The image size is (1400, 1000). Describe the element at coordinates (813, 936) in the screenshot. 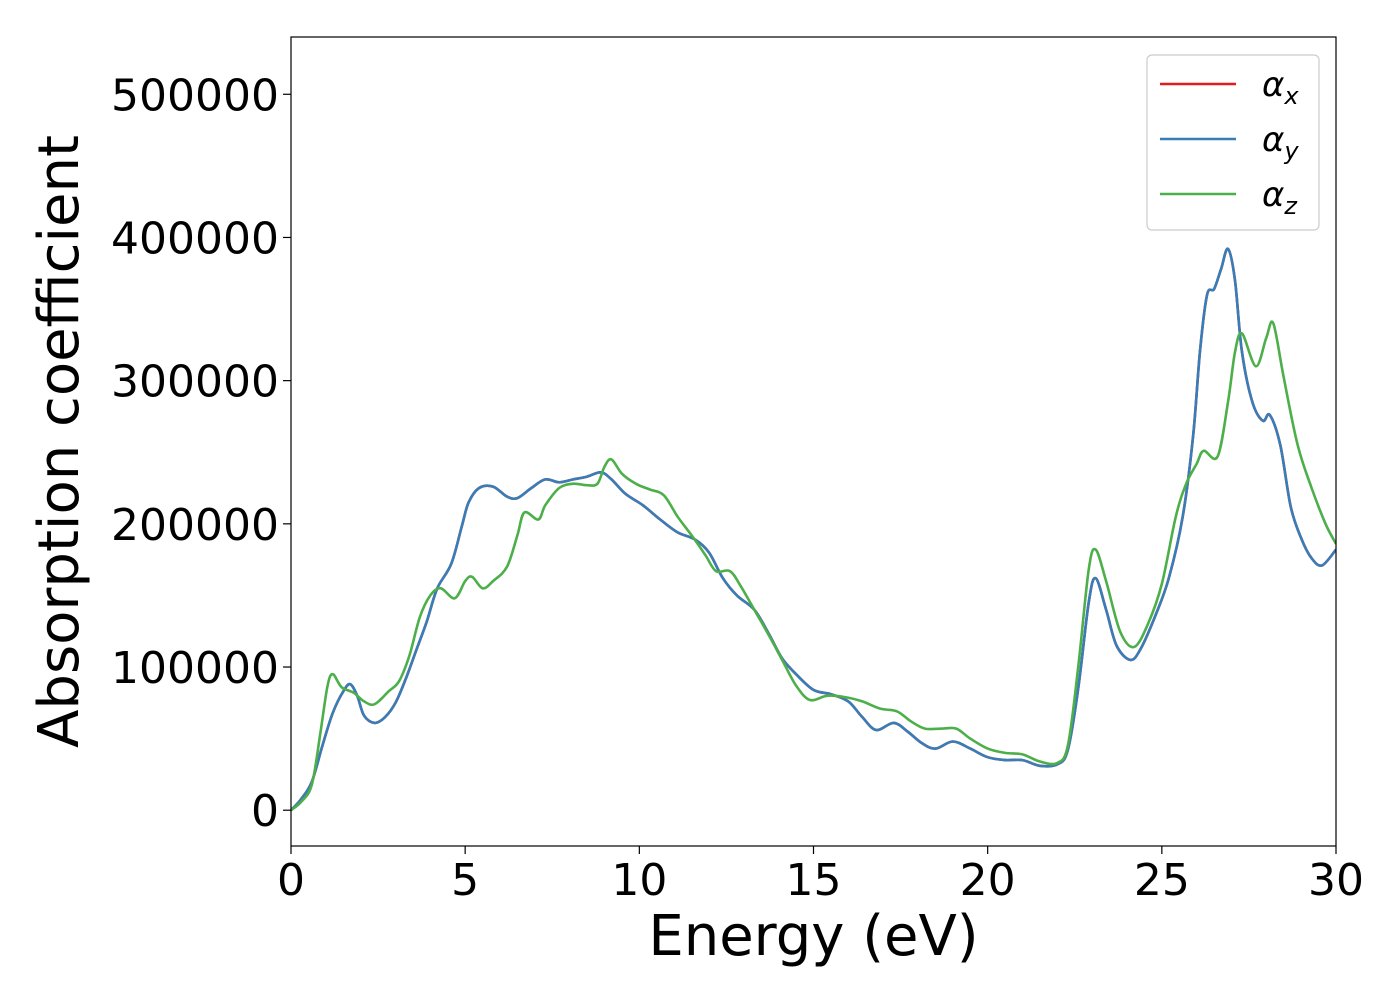

I see `x-axis-title: Energy (eV)` at that location.